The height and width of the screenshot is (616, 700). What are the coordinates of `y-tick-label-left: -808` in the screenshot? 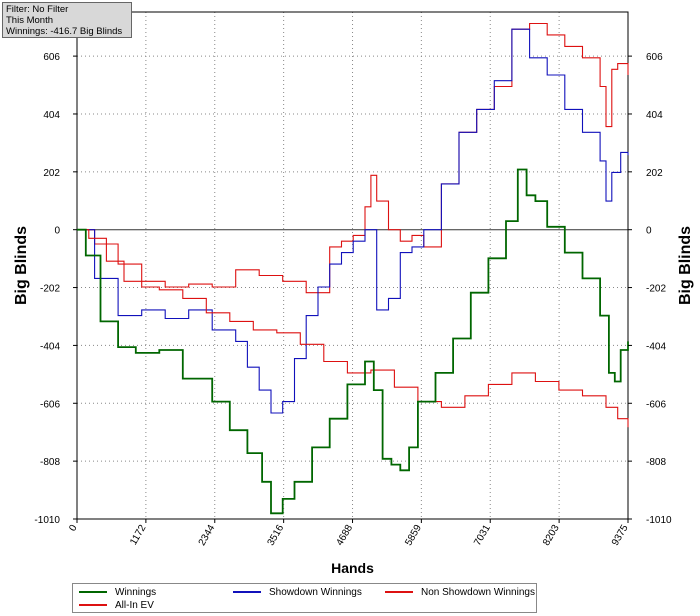 It's located at (50, 462).